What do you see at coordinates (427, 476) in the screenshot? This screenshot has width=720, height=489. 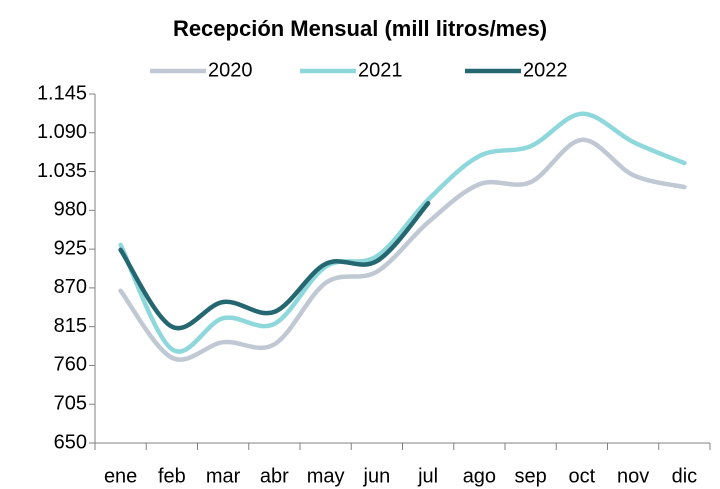 I see `x-tick-label: jul` at bounding box center [427, 476].